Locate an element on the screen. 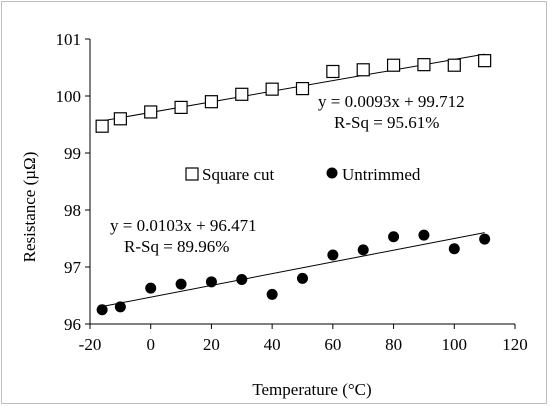 The width and height of the screenshot is (550, 407). y-tick-label: 99 is located at coordinates (72, 153).